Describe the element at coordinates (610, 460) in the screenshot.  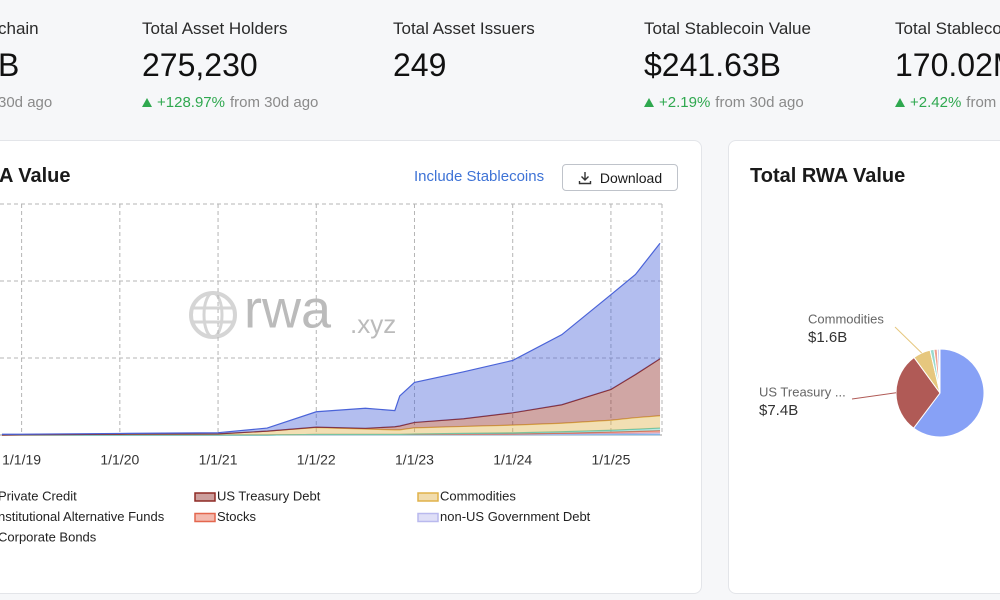
I see `x-tick-label: 1/1/25` at that location.